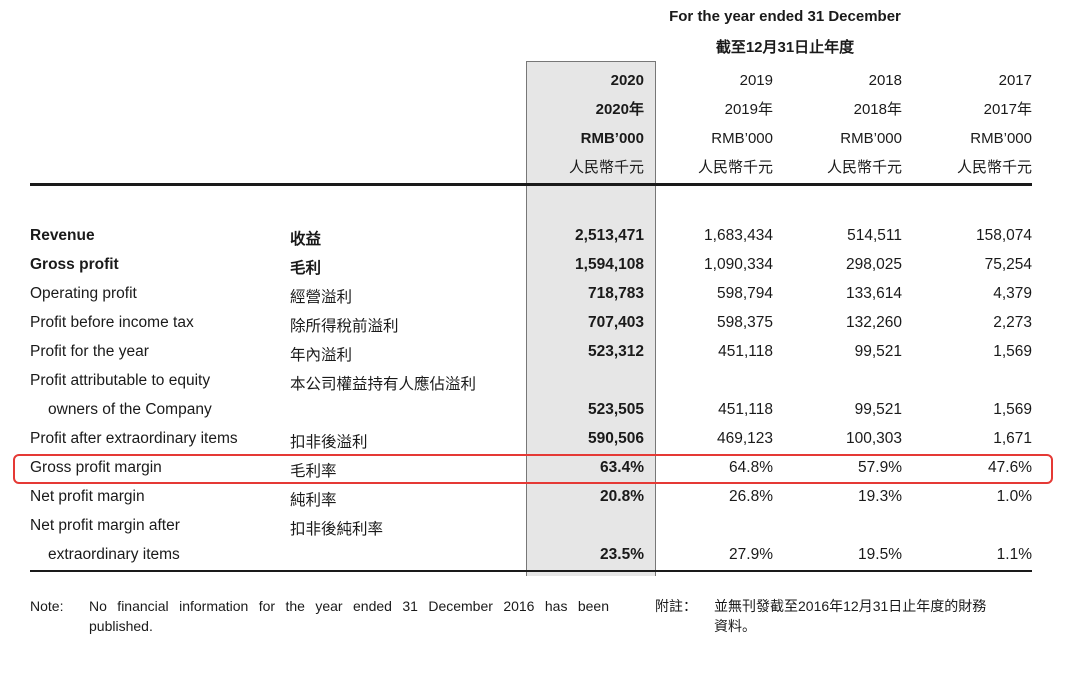 The width and height of the screenshot is (1080, 675). Describe the element at coordinates (130, 409) in the screenshot. I see `row-label-en: owners of the Company` at that location.